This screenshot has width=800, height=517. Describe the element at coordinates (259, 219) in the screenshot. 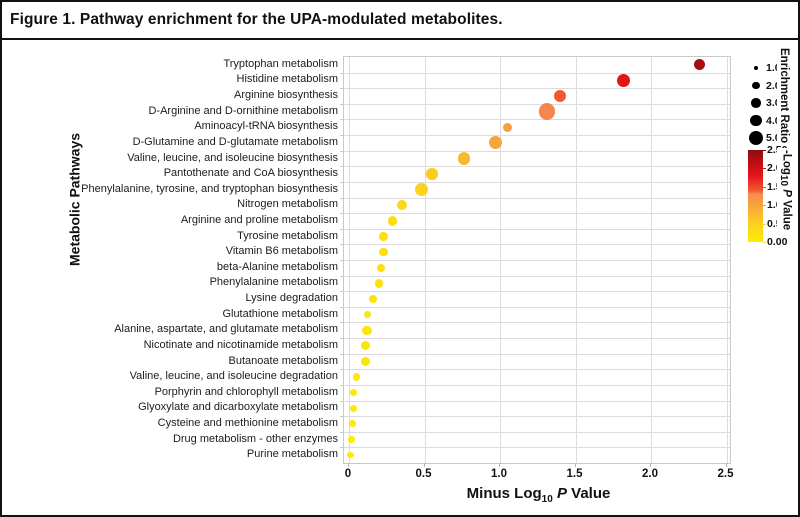

I see `pathway-label: Arginine and proline metabolism` at that location.